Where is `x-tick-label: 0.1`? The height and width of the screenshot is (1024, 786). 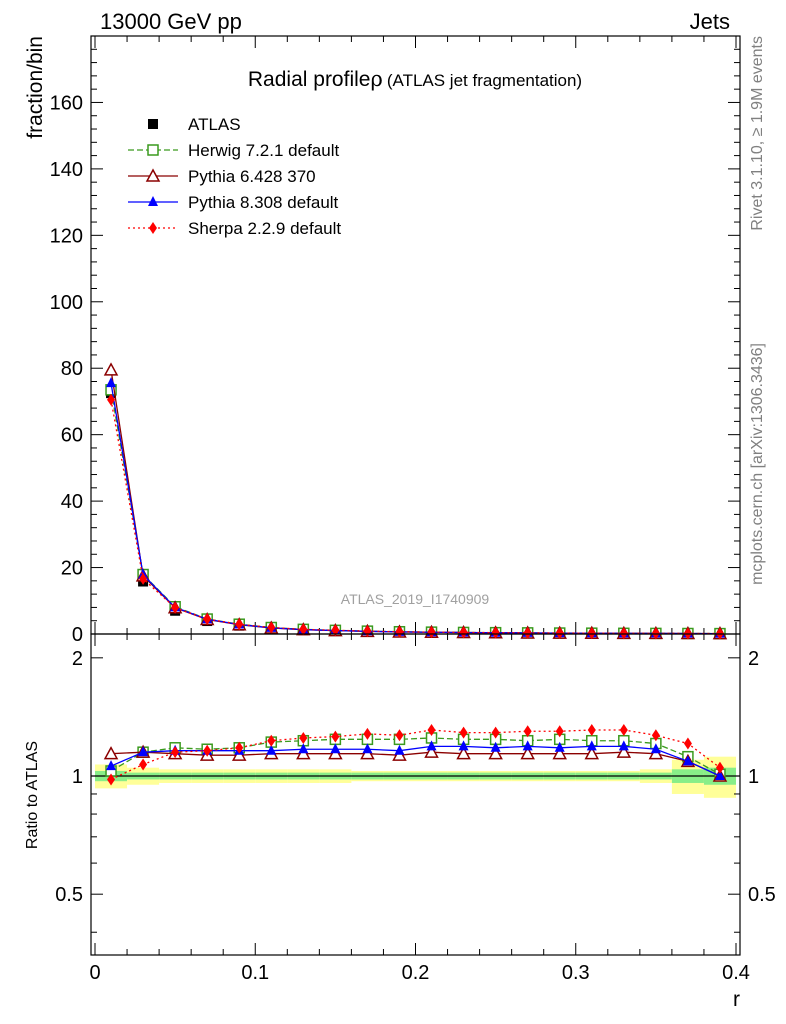 x-tick-label: 0.1 is located at coordinates (255, 973).